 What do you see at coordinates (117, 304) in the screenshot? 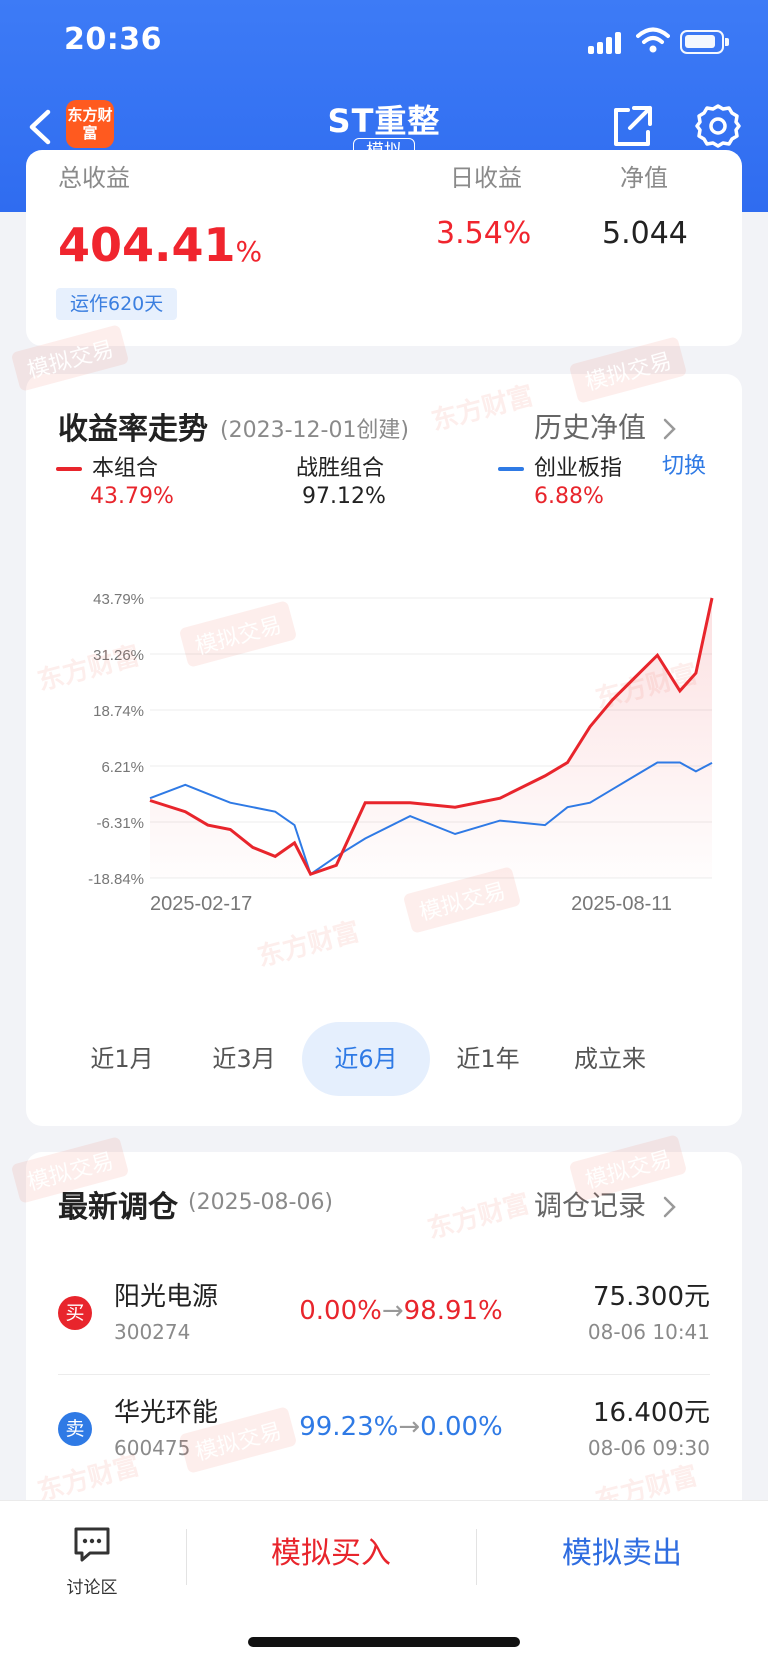
I see `running-days-tag: 运作620天` at bounding box center [117, 304].